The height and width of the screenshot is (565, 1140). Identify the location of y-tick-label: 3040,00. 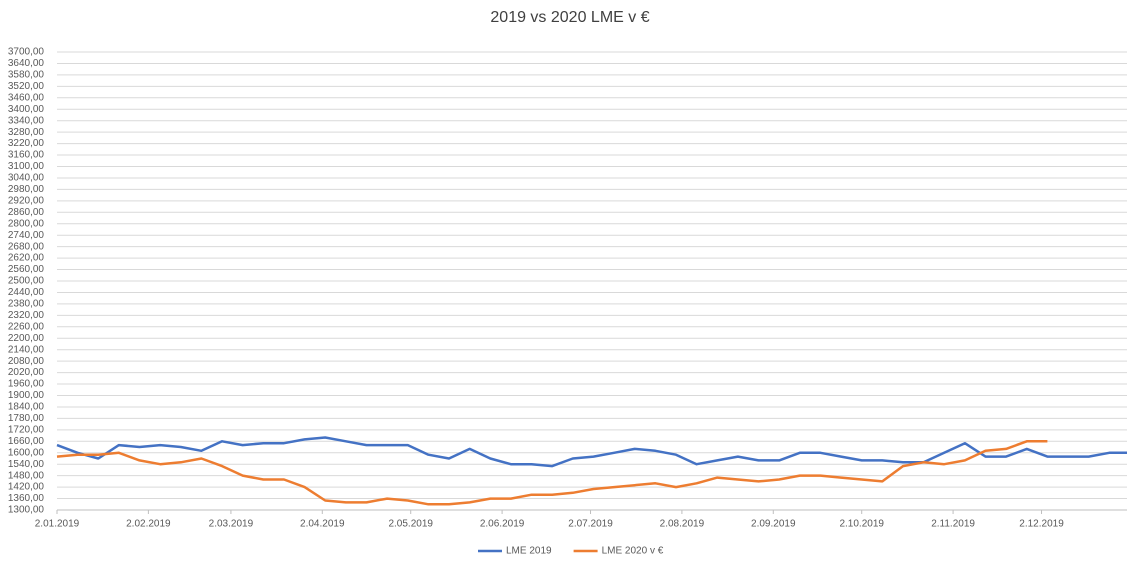
(26, 178).